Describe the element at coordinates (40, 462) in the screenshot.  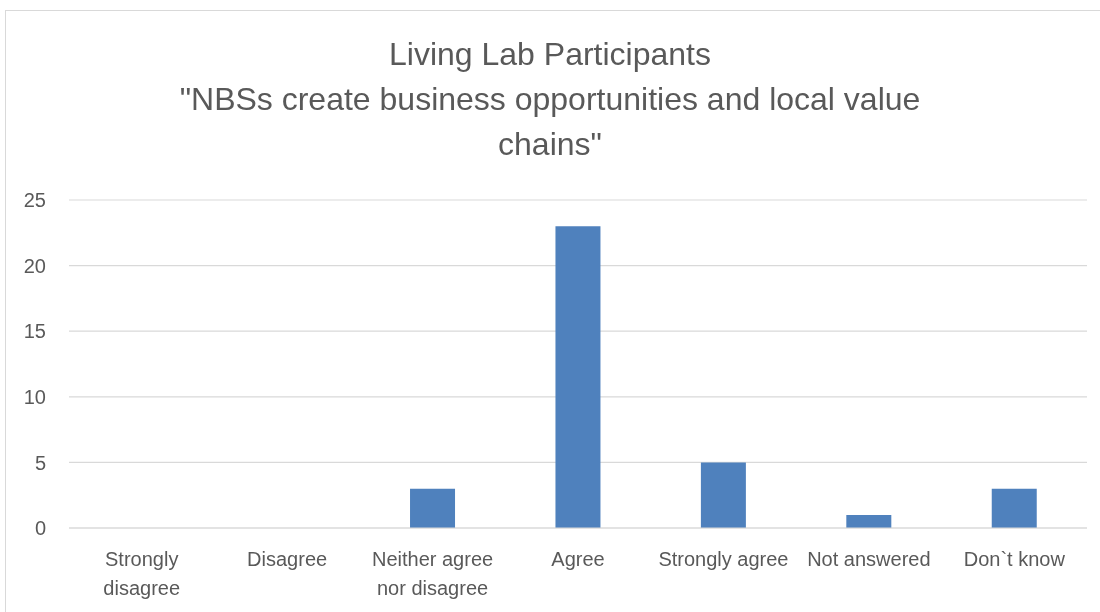
I see `y-tick-label: 5` at that location.